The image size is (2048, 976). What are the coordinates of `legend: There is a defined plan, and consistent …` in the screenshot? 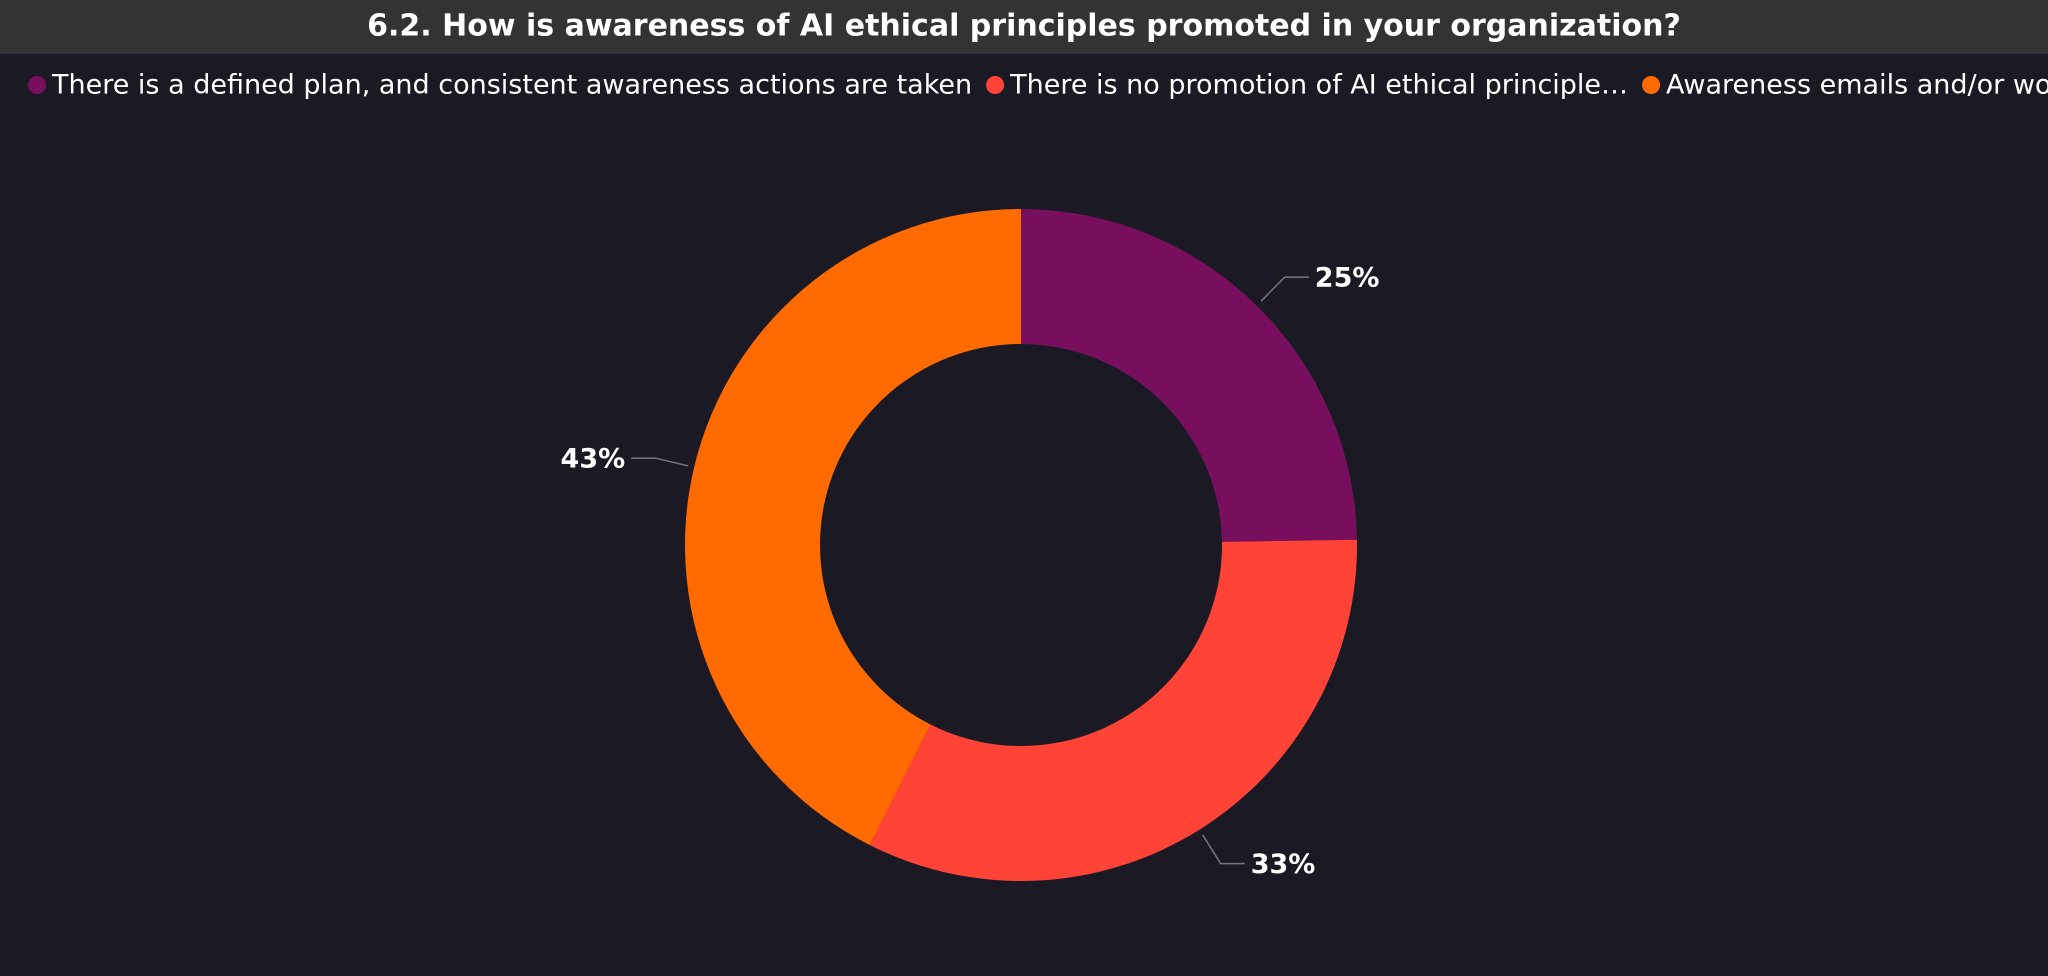 It's located at (1038, 85).